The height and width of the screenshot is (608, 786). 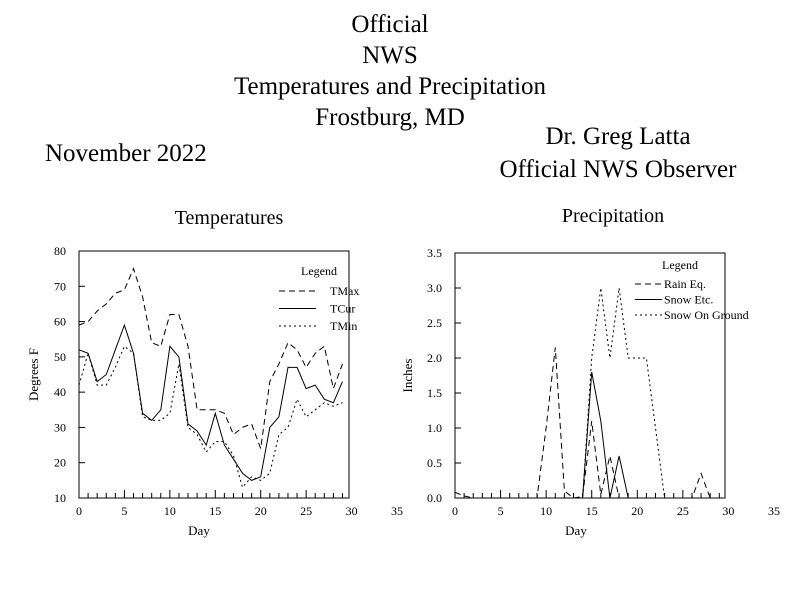 What do you see at coordinates (501, 511) in the screenshot?
I see `chart2-x-tick-label: 5` at bounding box center [501, 511].